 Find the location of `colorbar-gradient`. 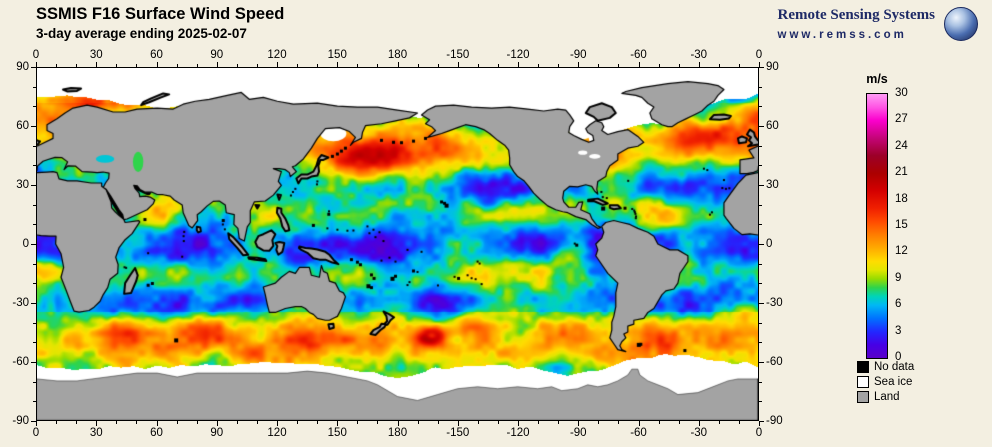

colorbar-gradient is located at coordinates (877, 226).